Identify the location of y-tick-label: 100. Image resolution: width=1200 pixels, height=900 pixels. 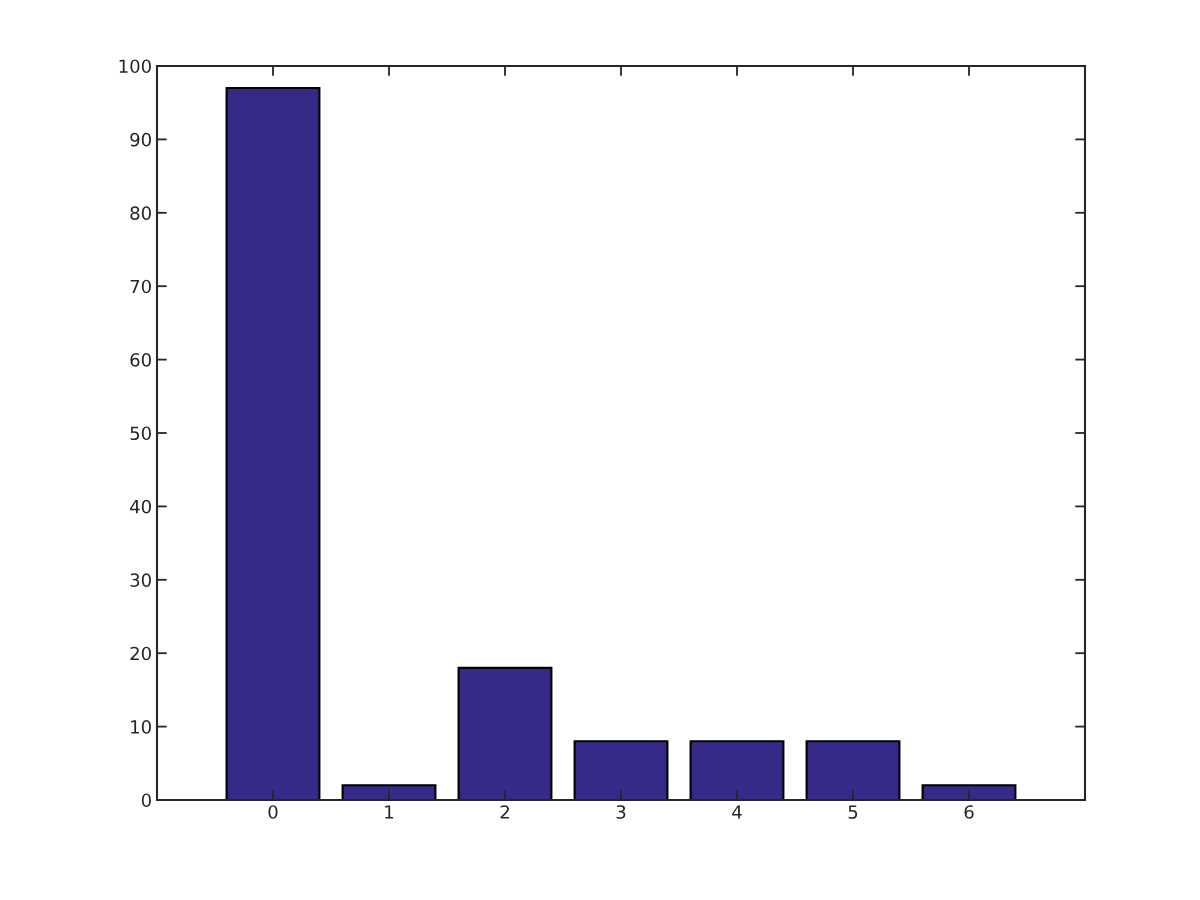
(135, 66).